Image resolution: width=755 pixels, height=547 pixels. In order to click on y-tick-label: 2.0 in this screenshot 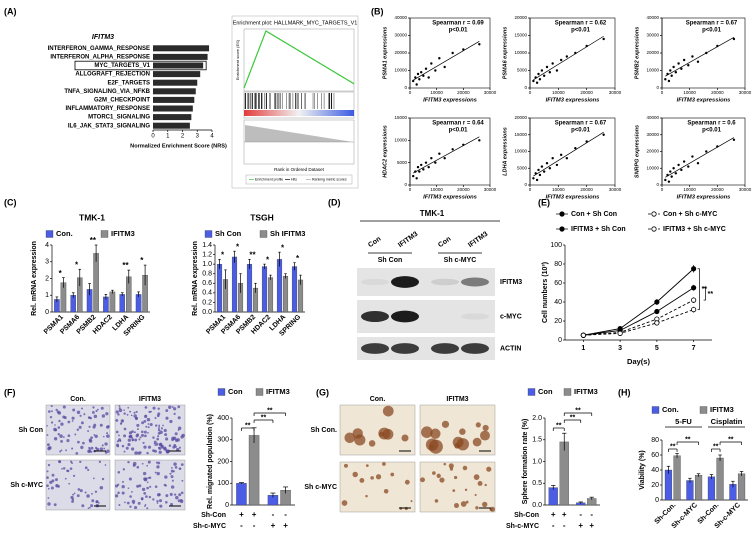, I will do `click(537, 418)`.